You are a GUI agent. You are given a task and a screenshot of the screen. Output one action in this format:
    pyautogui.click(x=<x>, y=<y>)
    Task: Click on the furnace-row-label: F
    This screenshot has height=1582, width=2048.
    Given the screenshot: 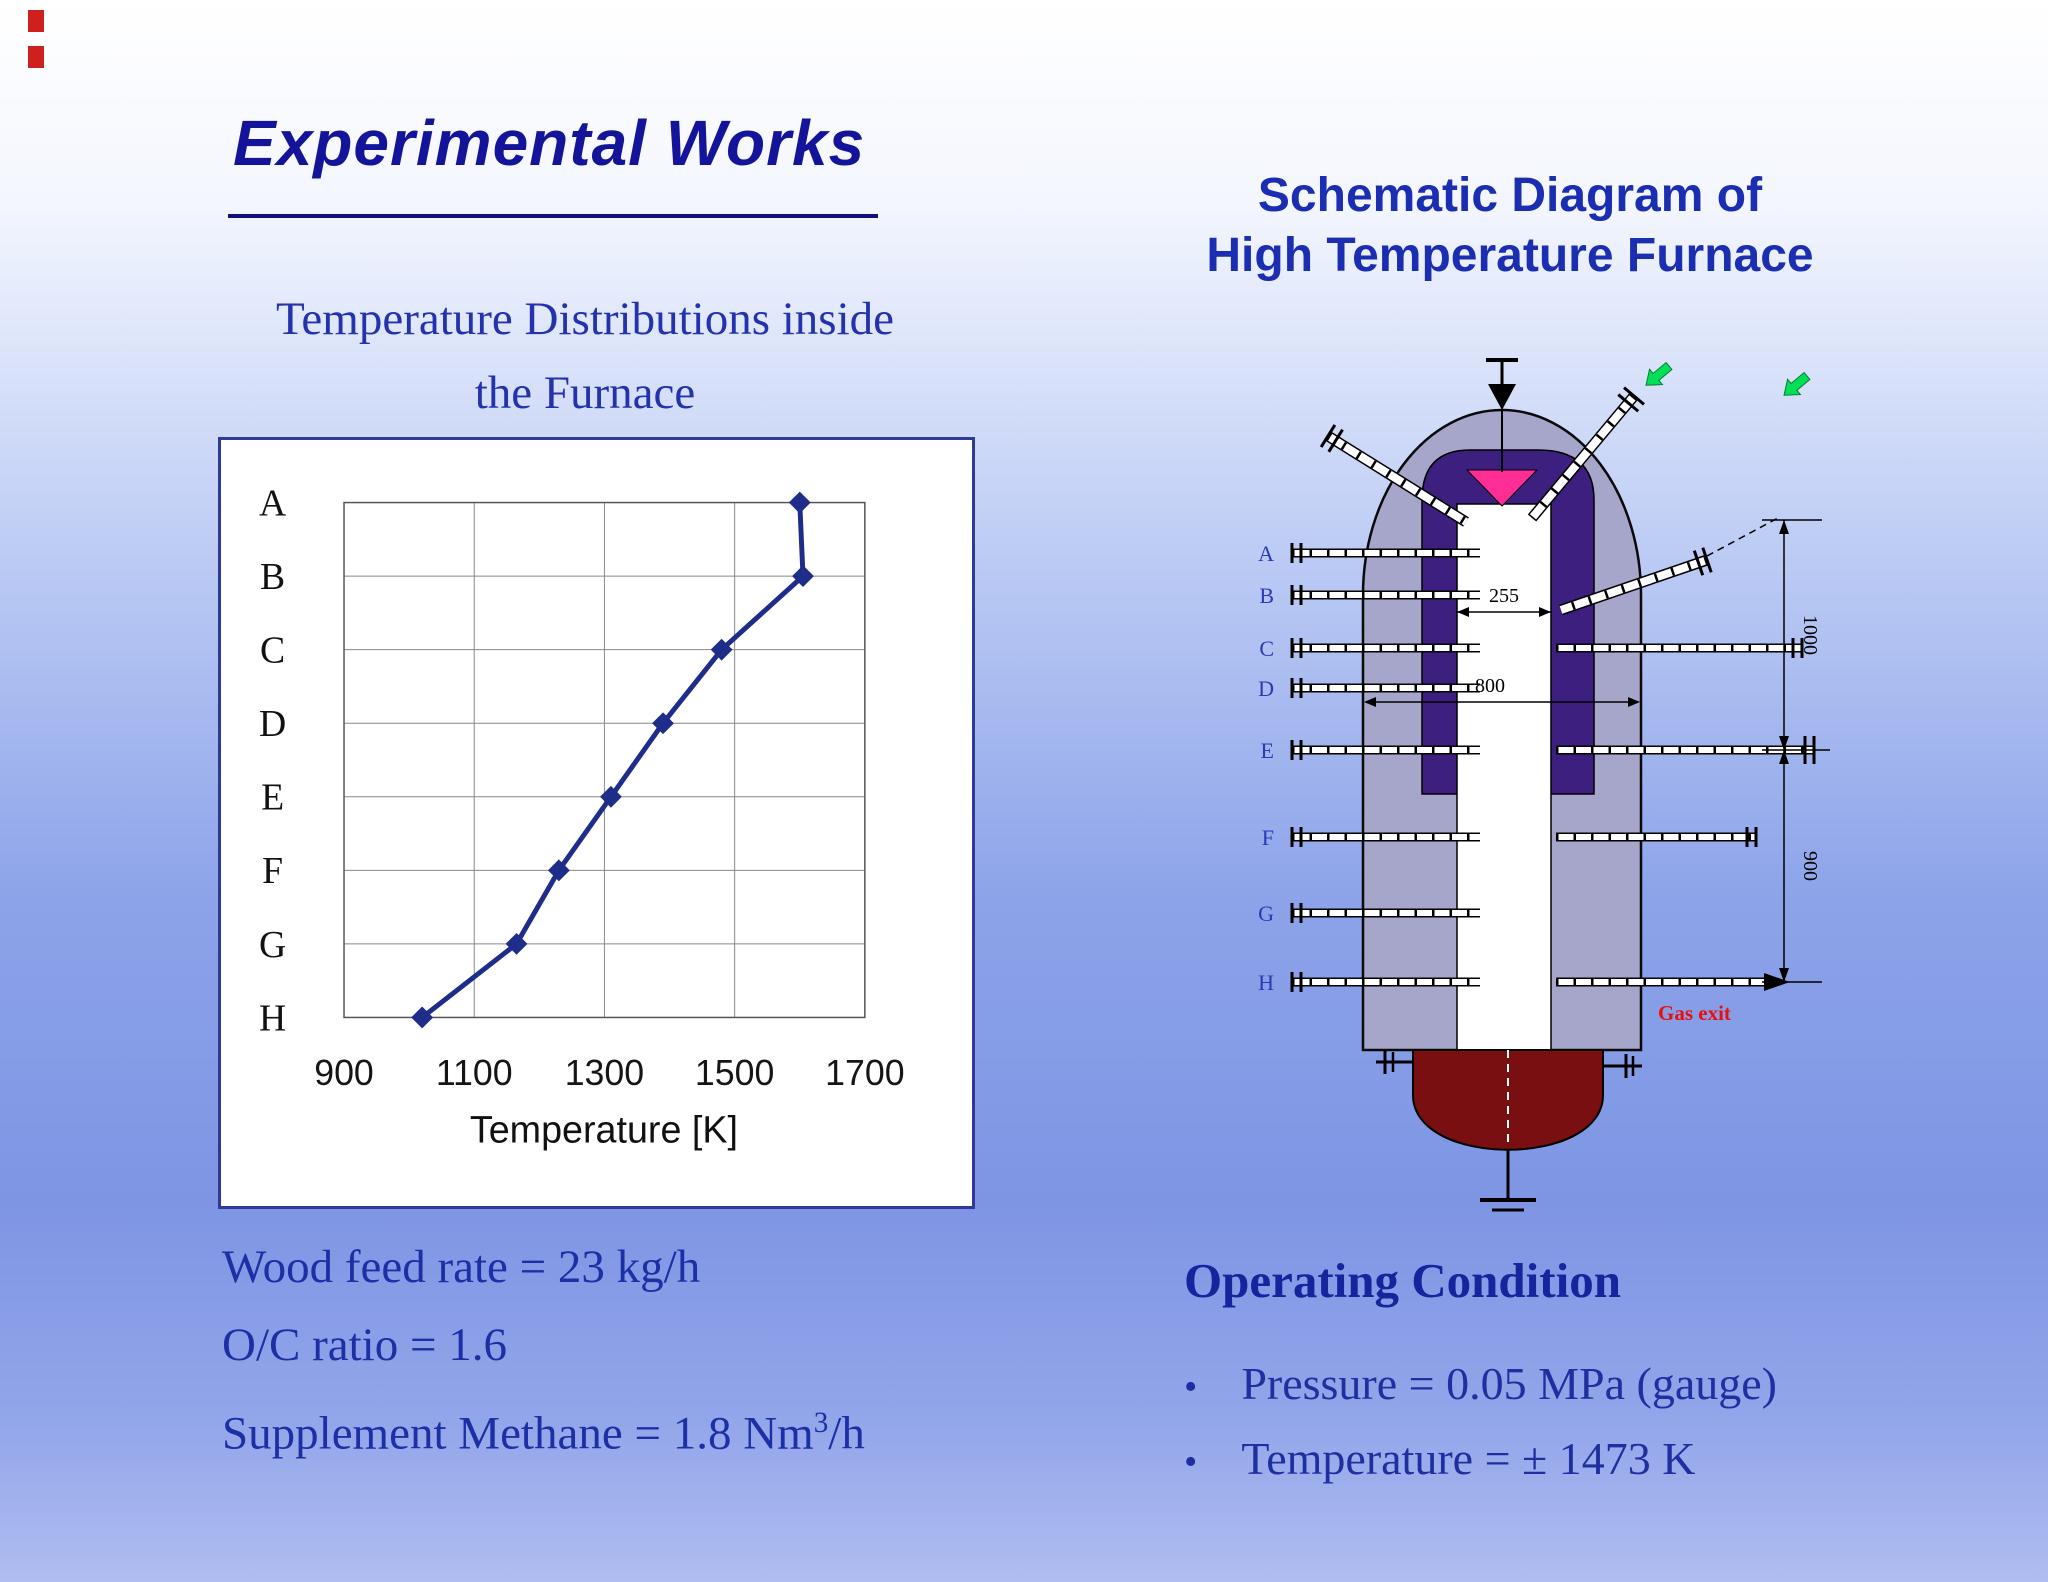 What is the action you would take?
    pyautogui.click(x=1268, y=837)
    